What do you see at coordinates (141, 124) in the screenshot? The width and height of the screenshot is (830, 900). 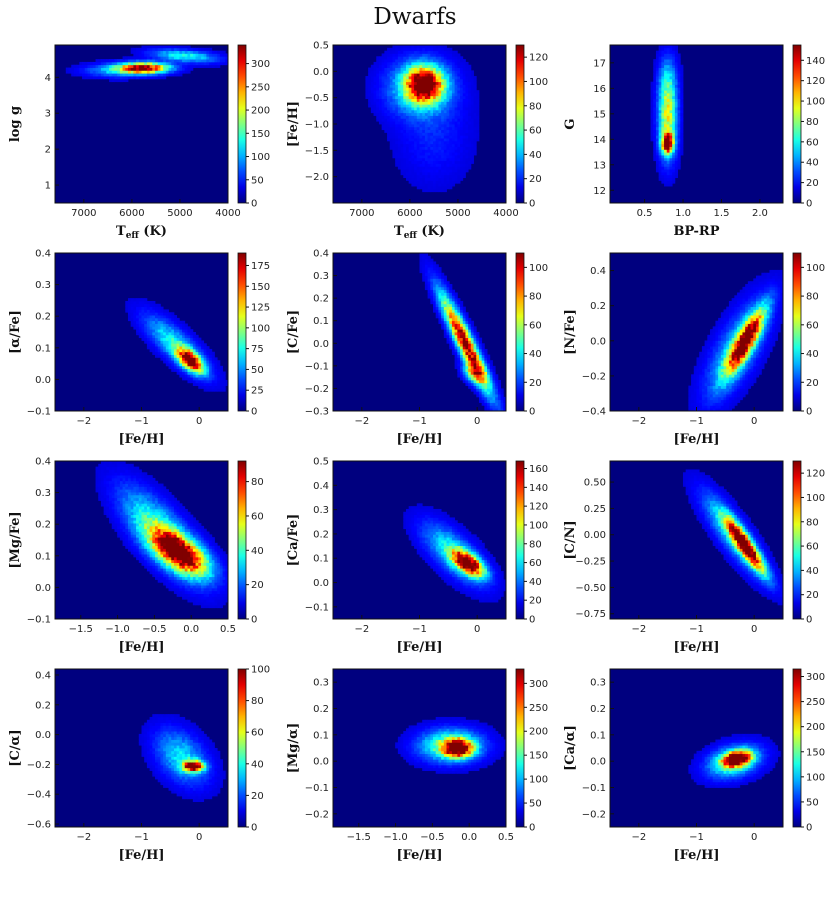 I see `plot-frame` at bounding box center [141, 124].